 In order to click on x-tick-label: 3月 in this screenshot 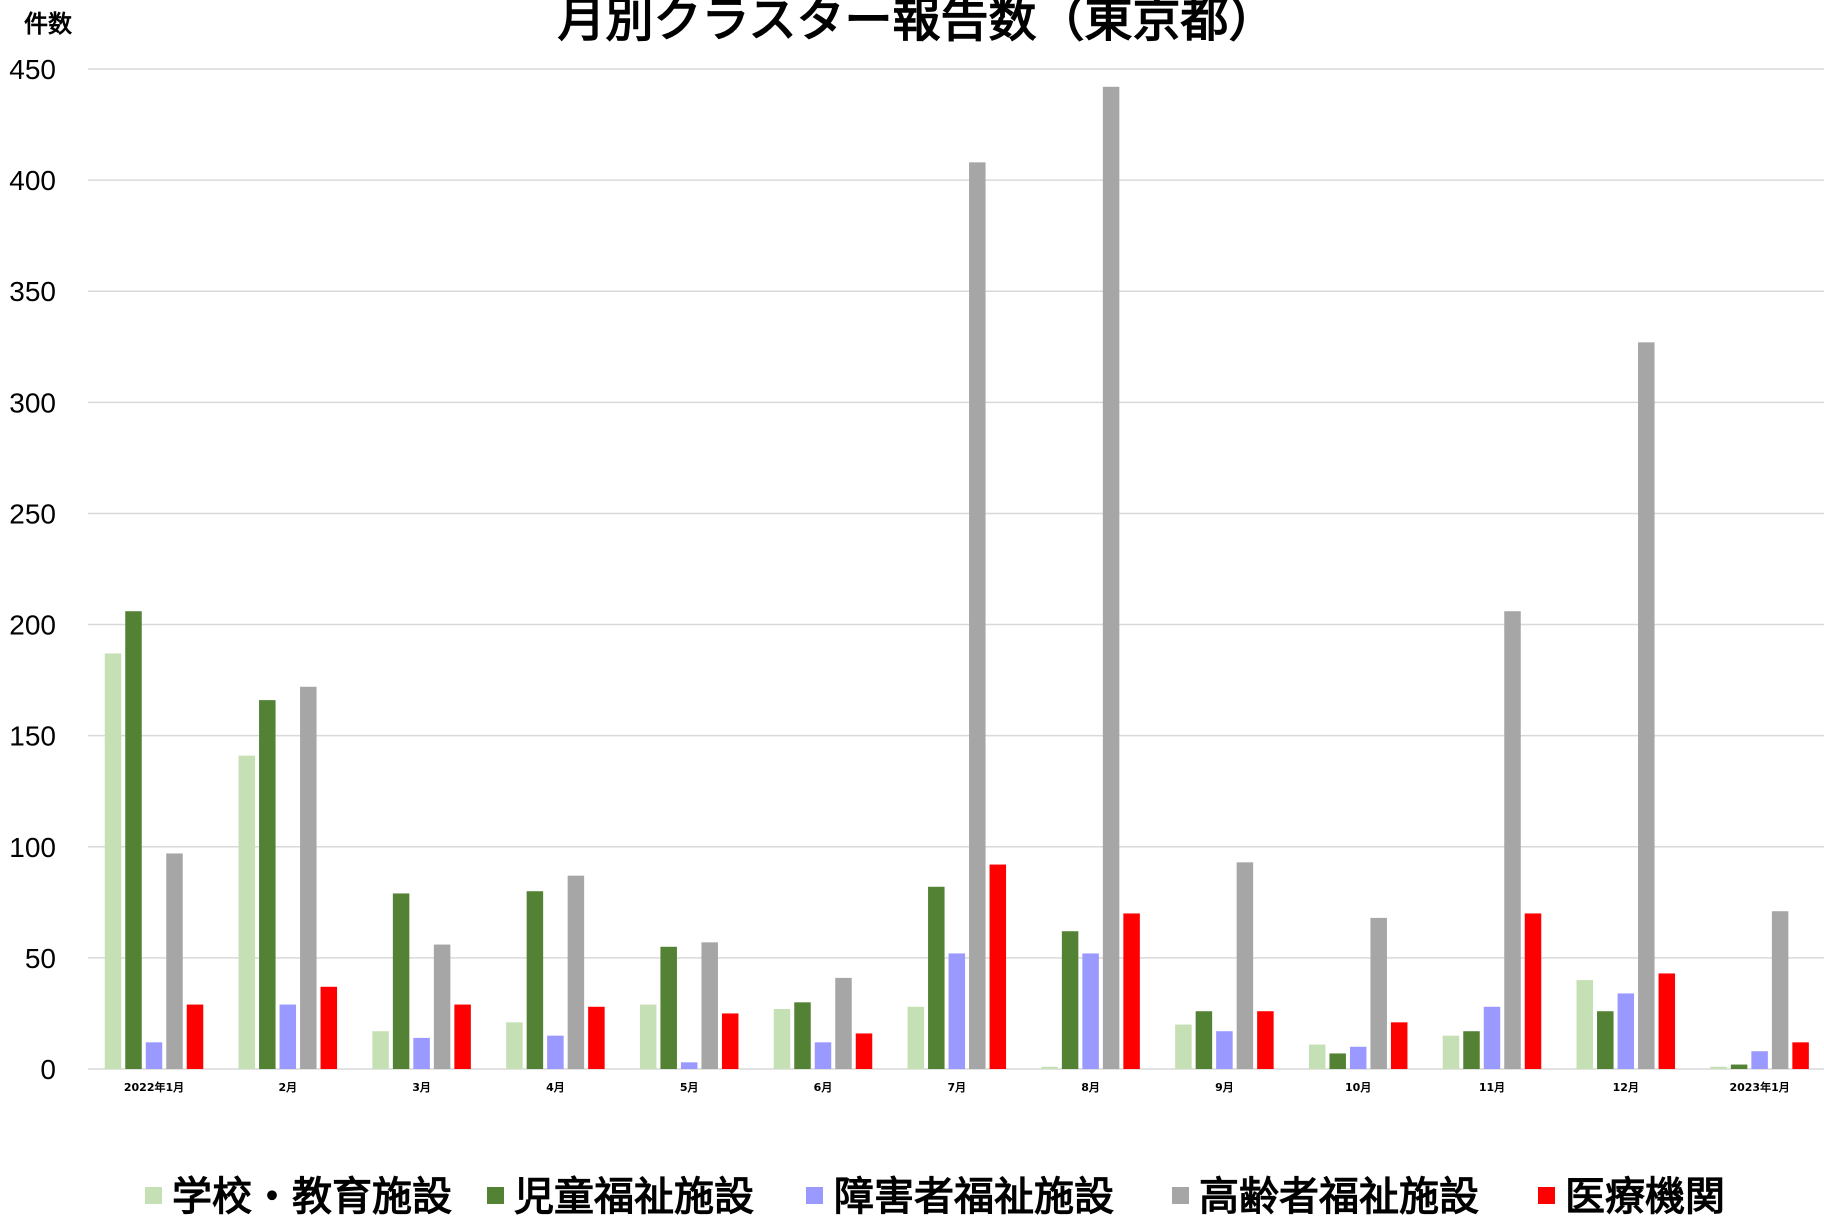, I will do `click(421, 1087)`.